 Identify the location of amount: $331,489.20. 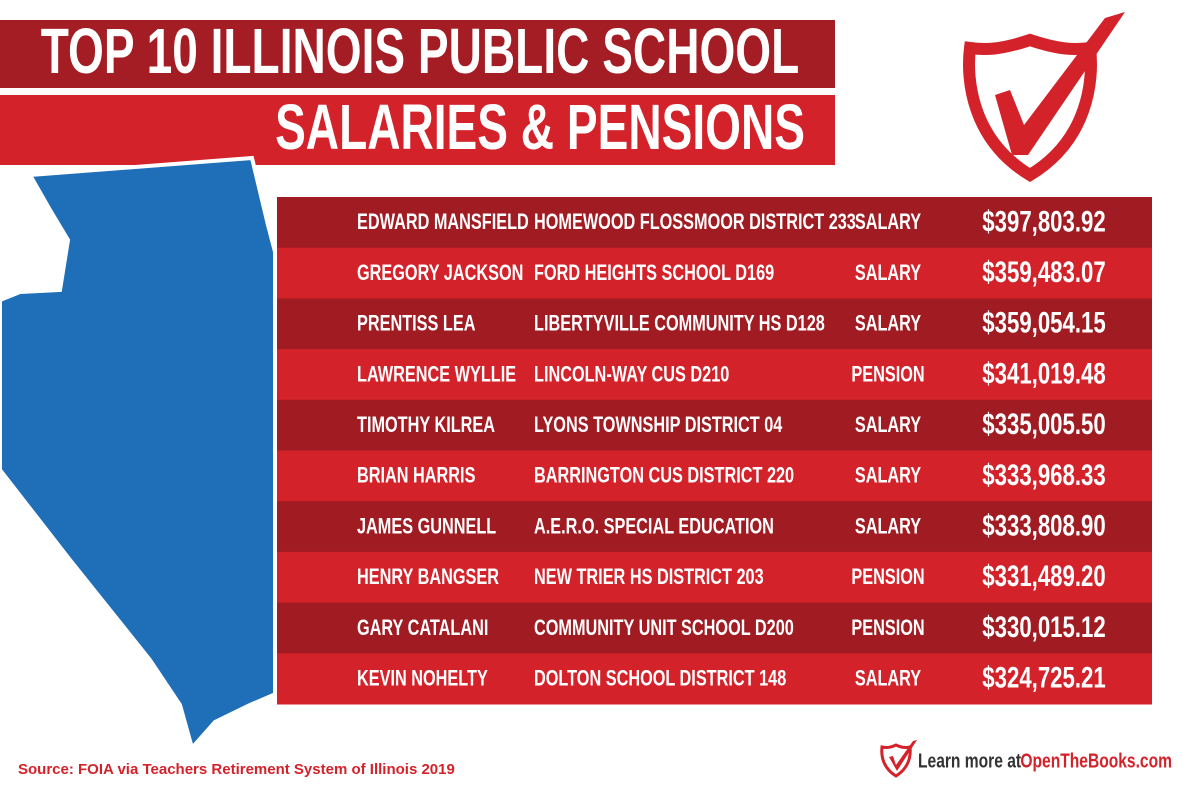
(1043, 576).